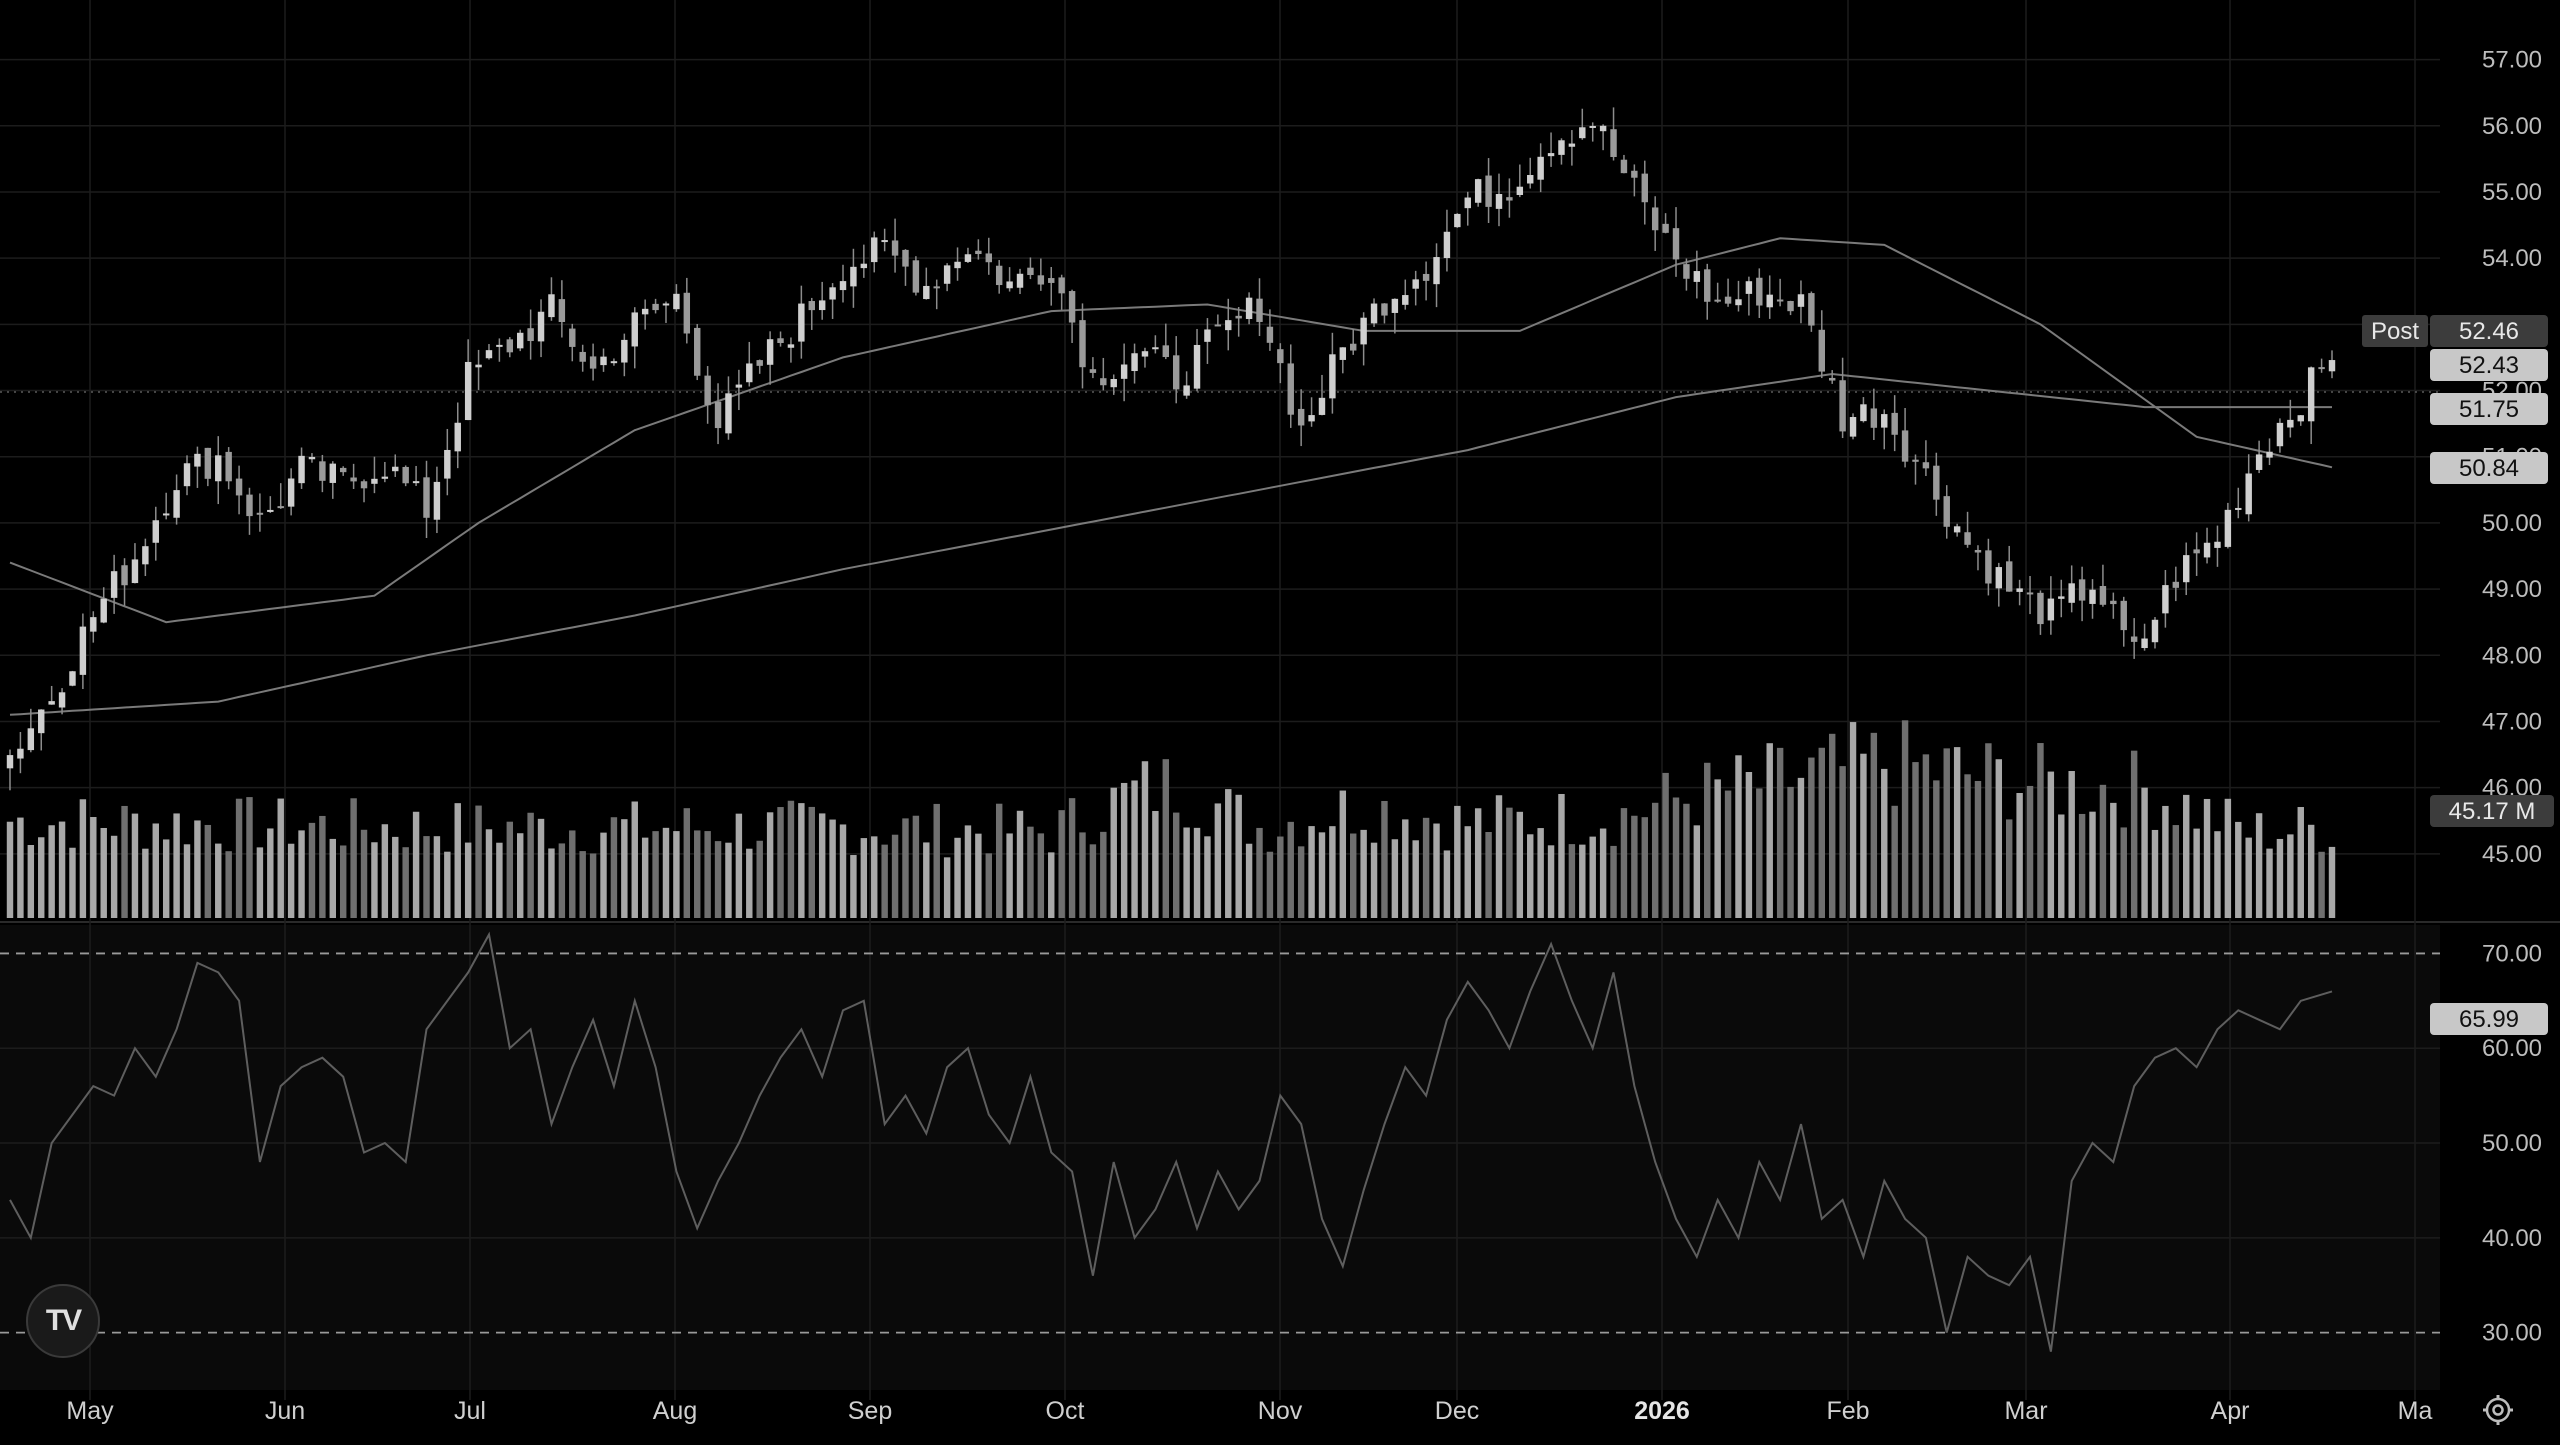 The height and width of the screenshot is (1445, 2560). What do you see at coordinates (470, 1411) in the screenshot?
I see `time-axis-label: Jul` at bounding box center [470, 1411].